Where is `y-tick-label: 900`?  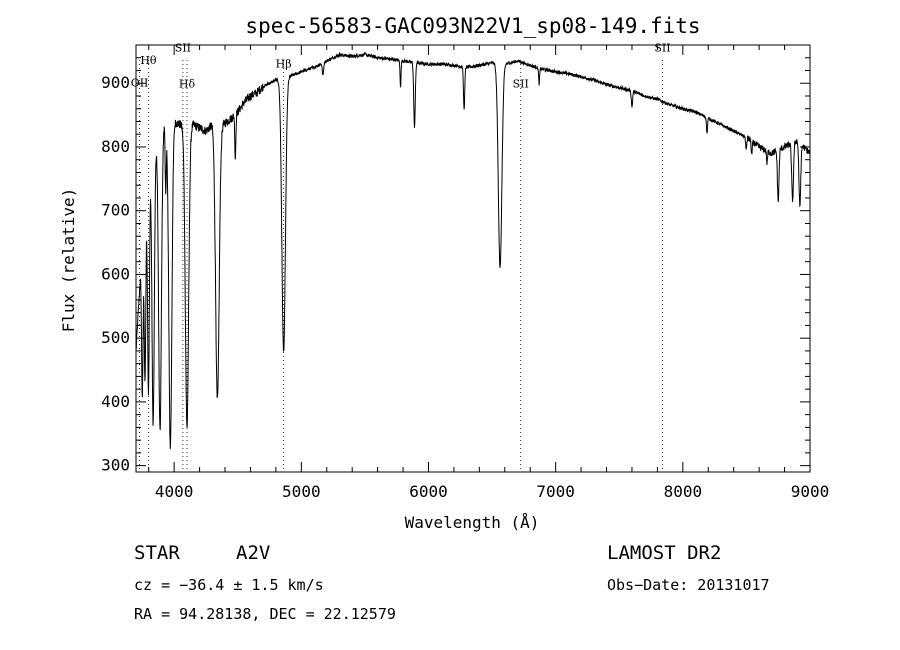
y-tick-label: 900 is located at coordinates (115, 82).